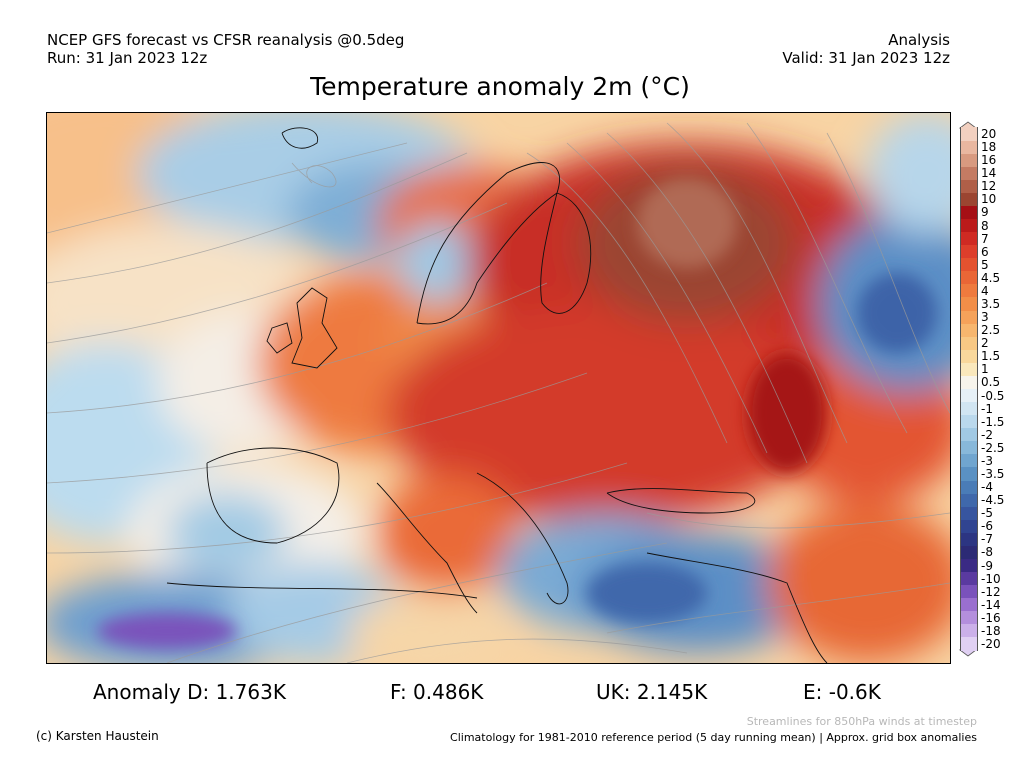 The image size is (1024, 768). Describe the element at coordinates (500, 86) in the screenshot. I see `map-title: Temperature anomaly 2m (°C)` at that location.